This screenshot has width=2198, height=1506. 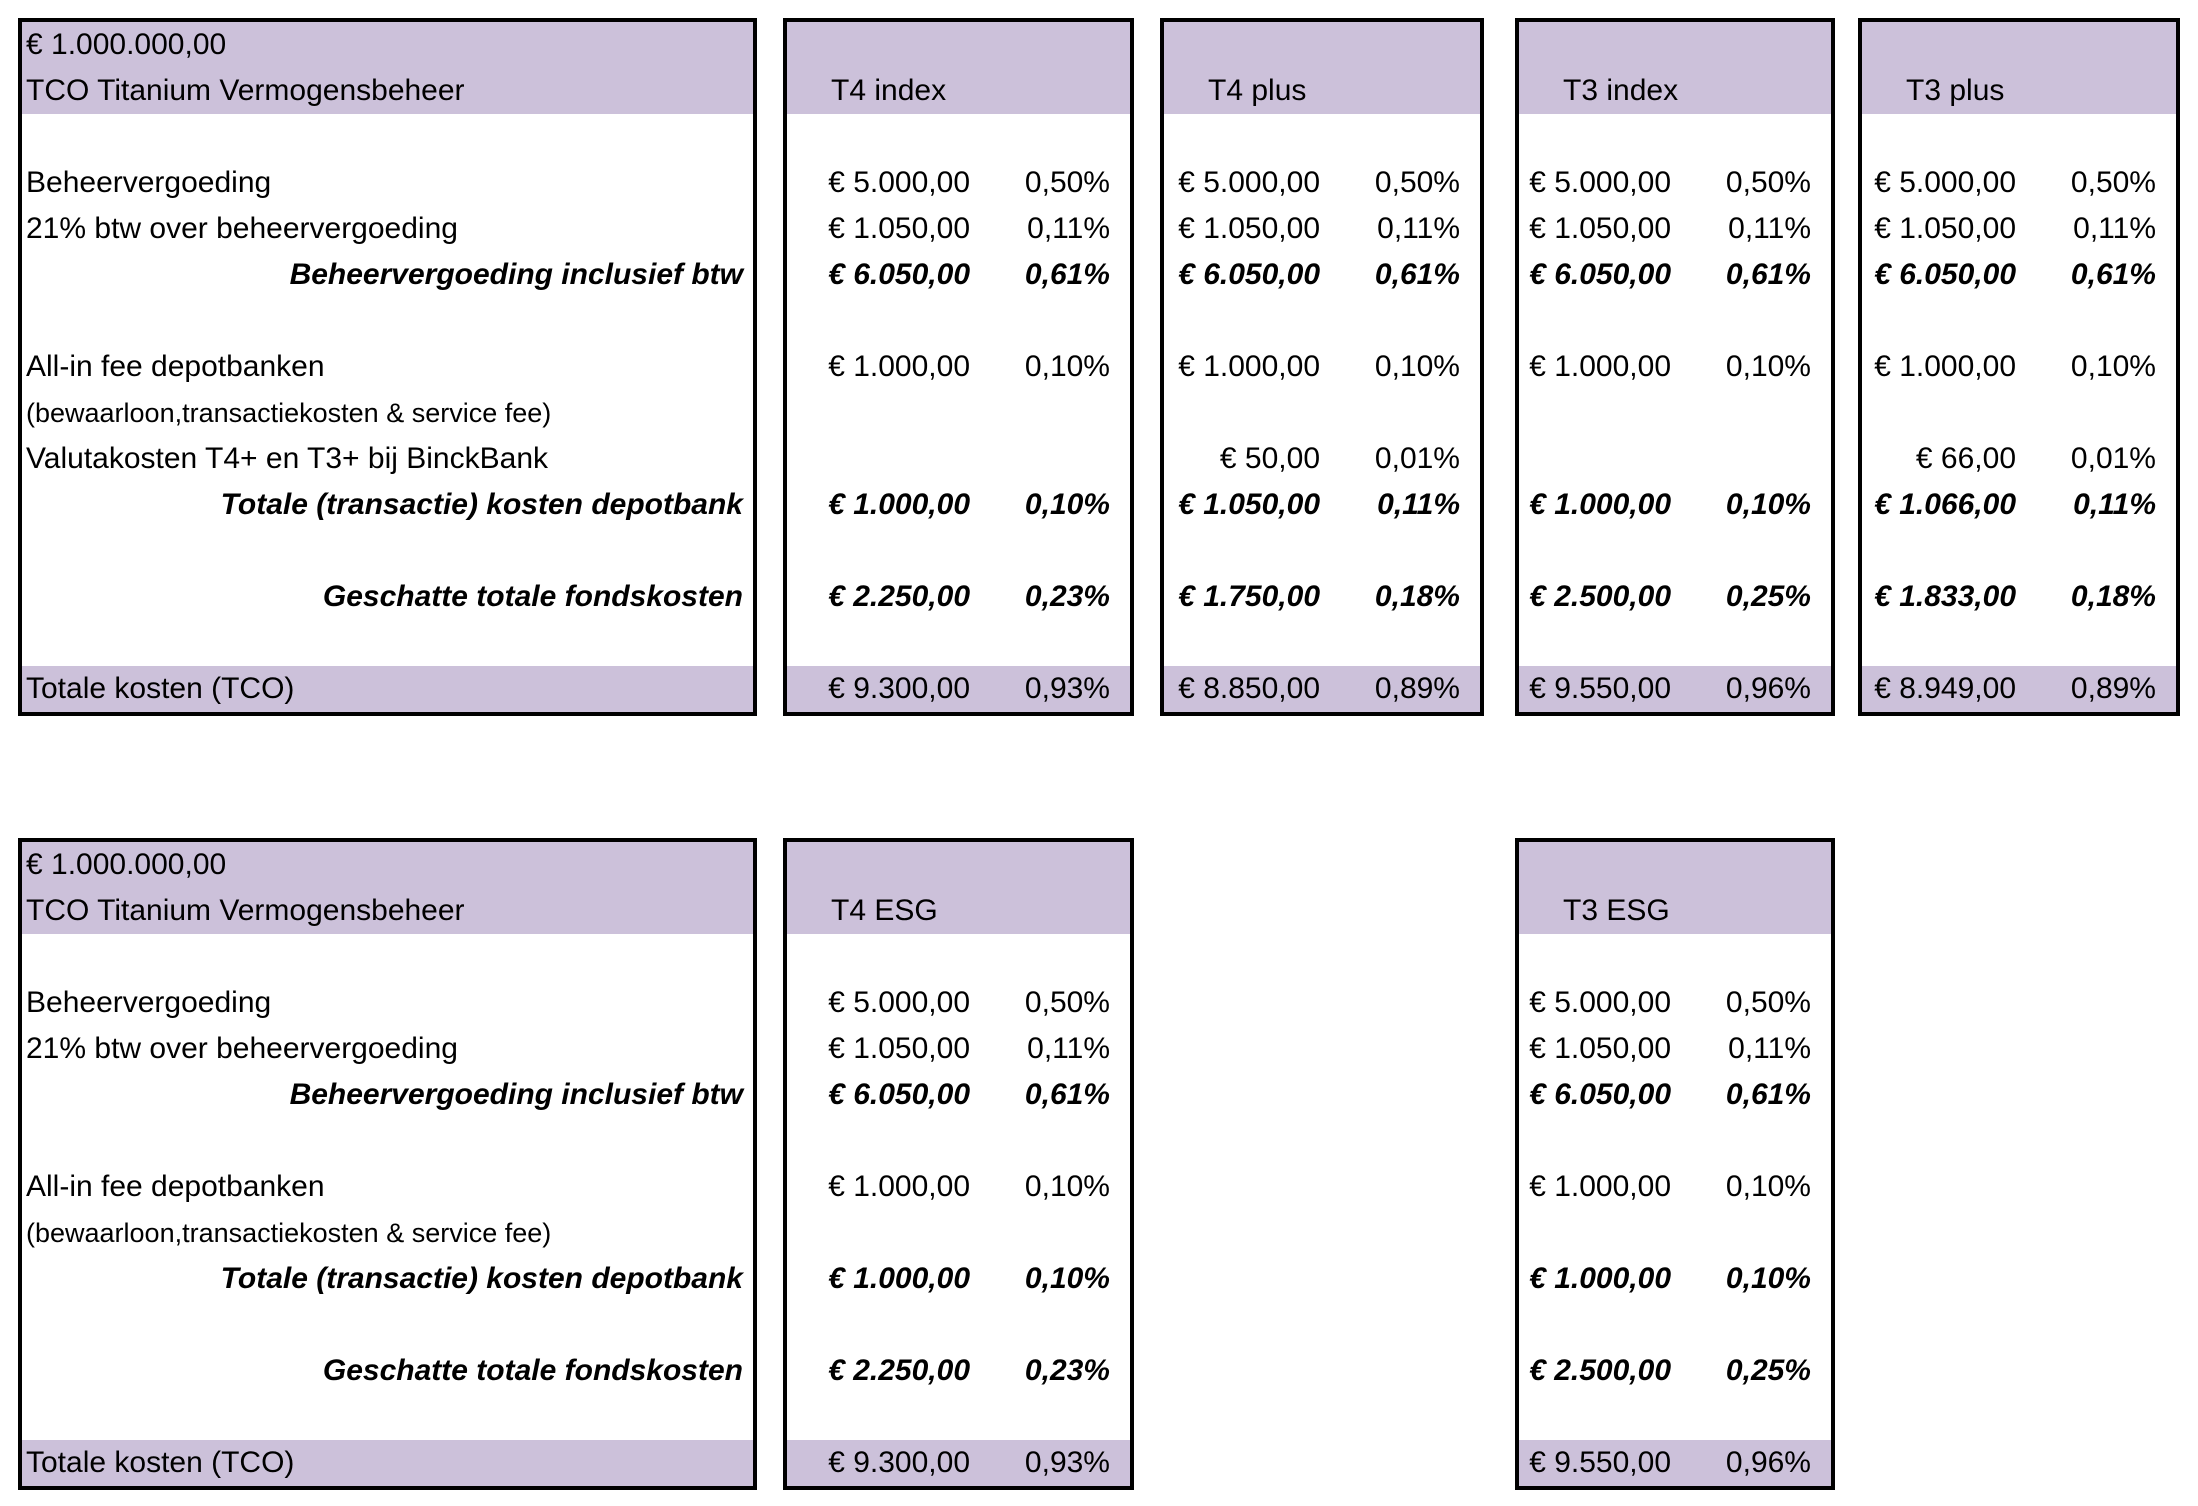 What do you see at coordinates (1322, 68) in the screenshot?
I see `product-header: T4 plus` at bounding box center [1322, 68].